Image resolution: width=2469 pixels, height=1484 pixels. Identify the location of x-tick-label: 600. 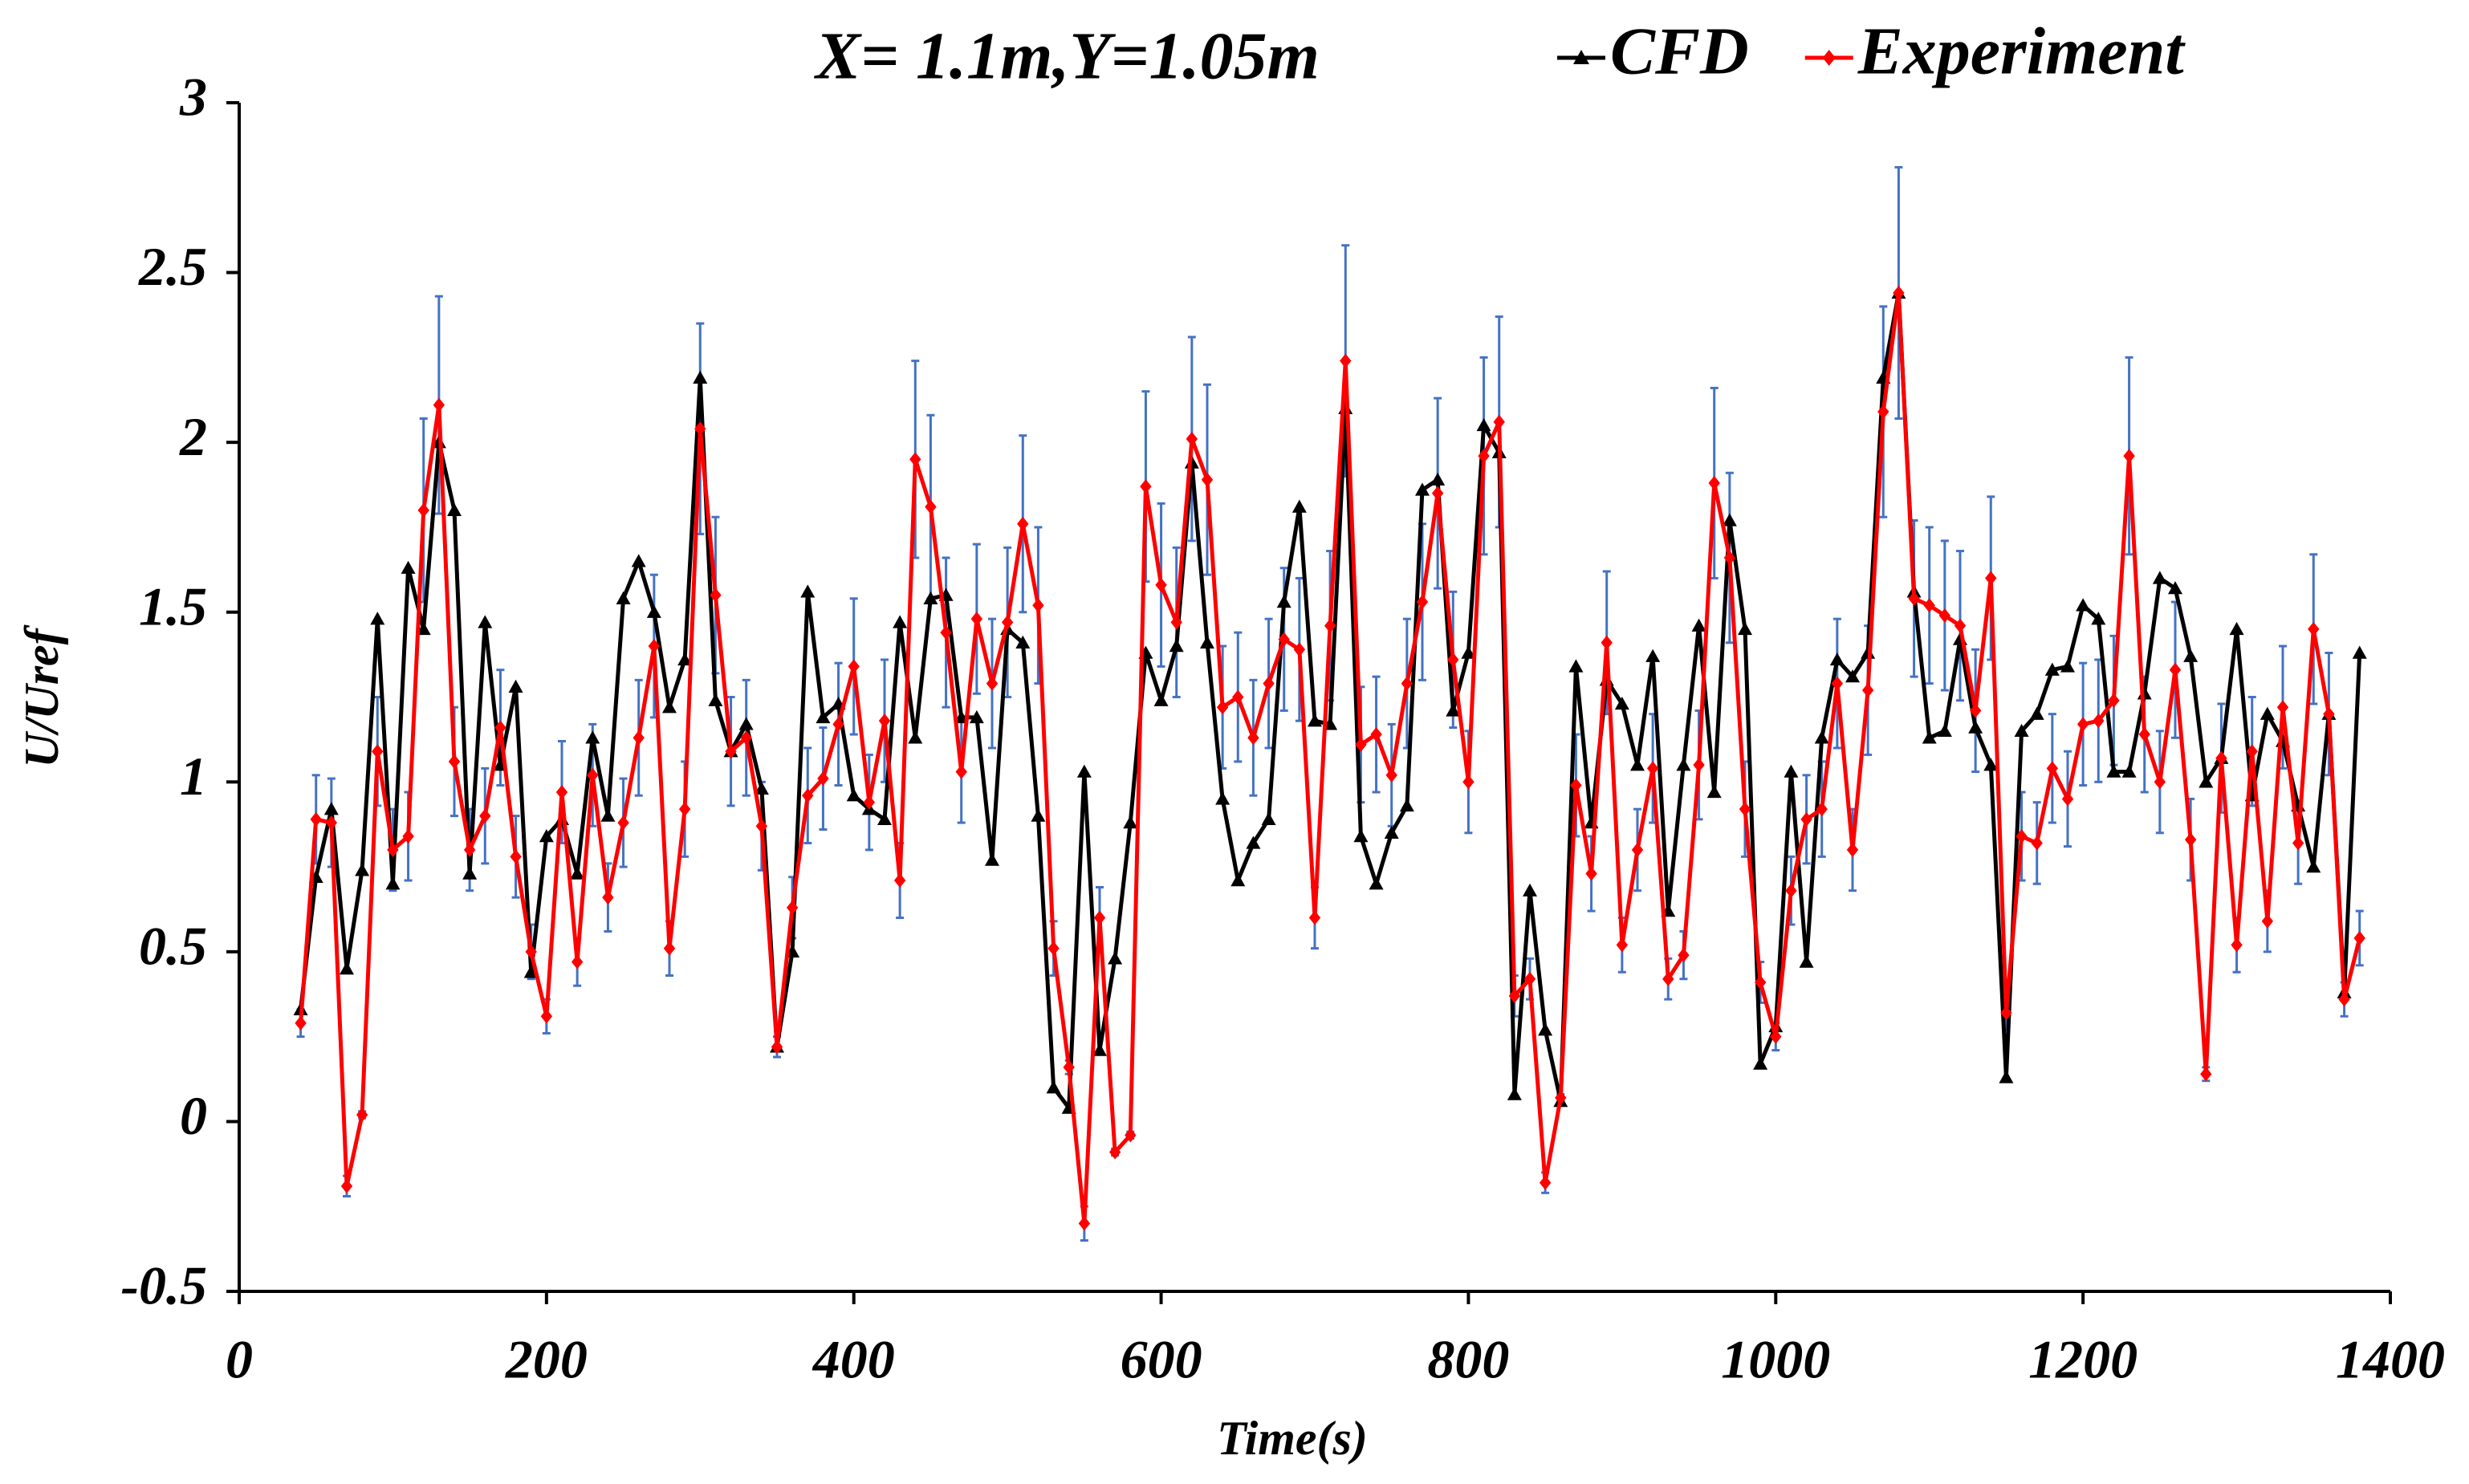
(1162, 1359).